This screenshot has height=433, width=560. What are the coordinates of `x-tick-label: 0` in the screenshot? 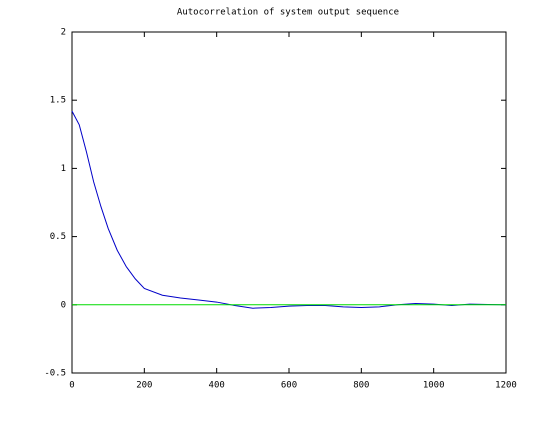 It's located at (71, 386).